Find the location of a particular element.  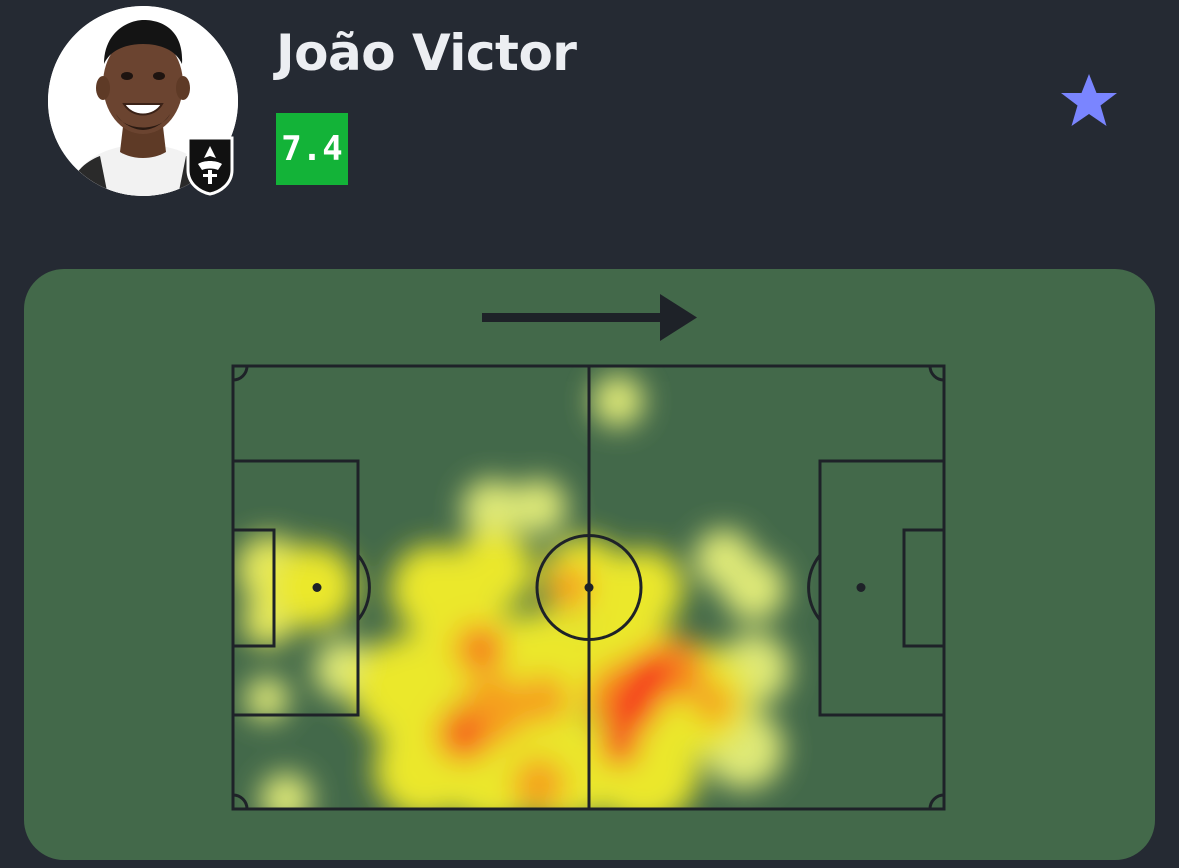

pitch-spots is located at coordinates (589, 587).